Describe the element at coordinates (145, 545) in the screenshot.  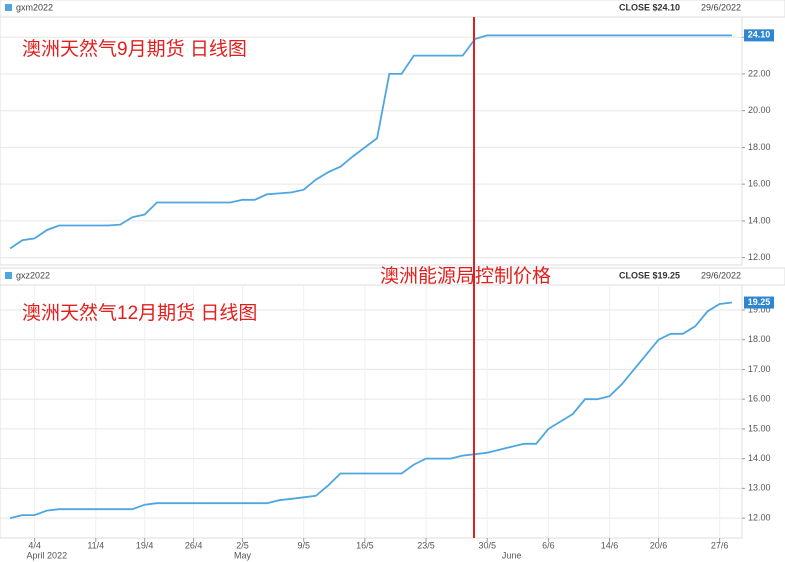
I see `x-tick-label: 19/4` at that location.